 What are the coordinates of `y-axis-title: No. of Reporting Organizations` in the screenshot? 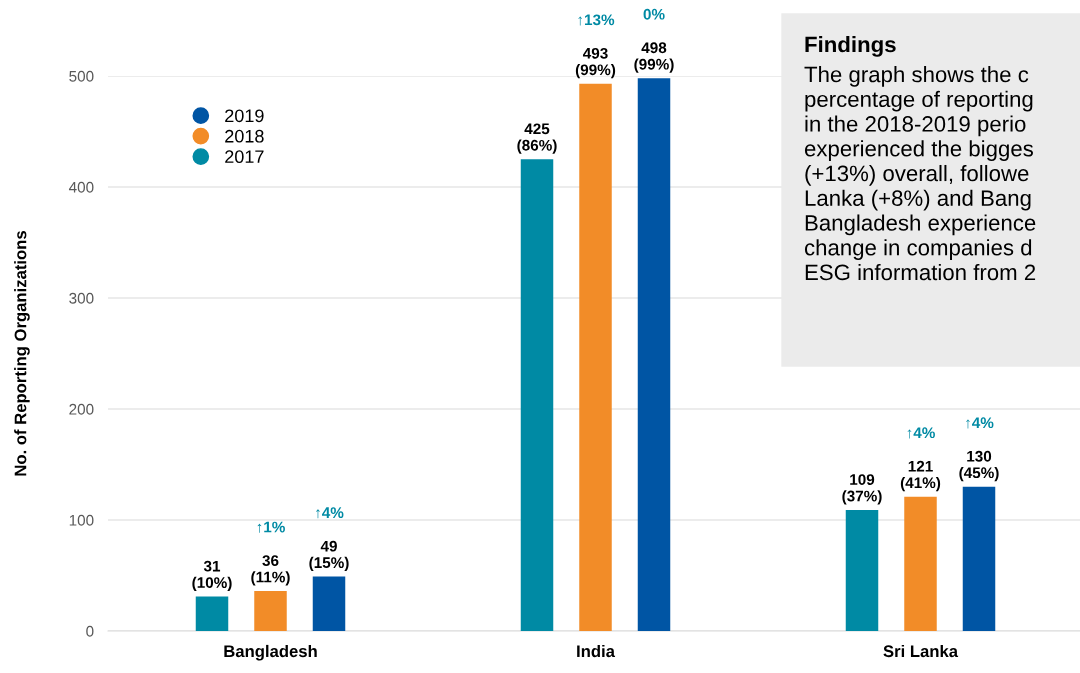 It's located at (22, 353).